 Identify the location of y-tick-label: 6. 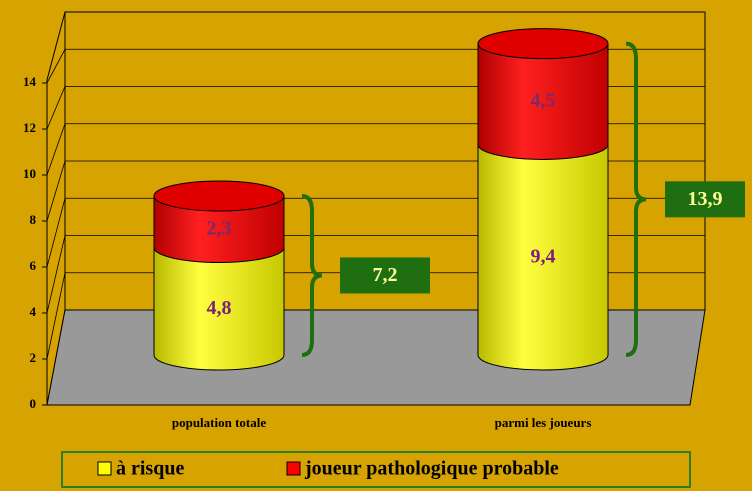
(33, 265).